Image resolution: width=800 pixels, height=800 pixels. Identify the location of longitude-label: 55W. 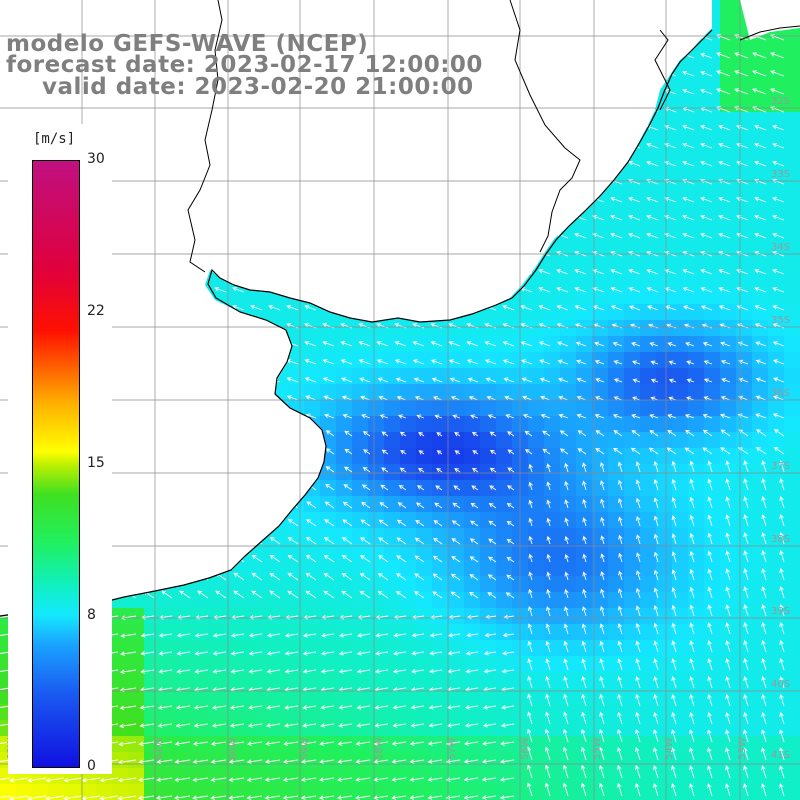
(597, 748).